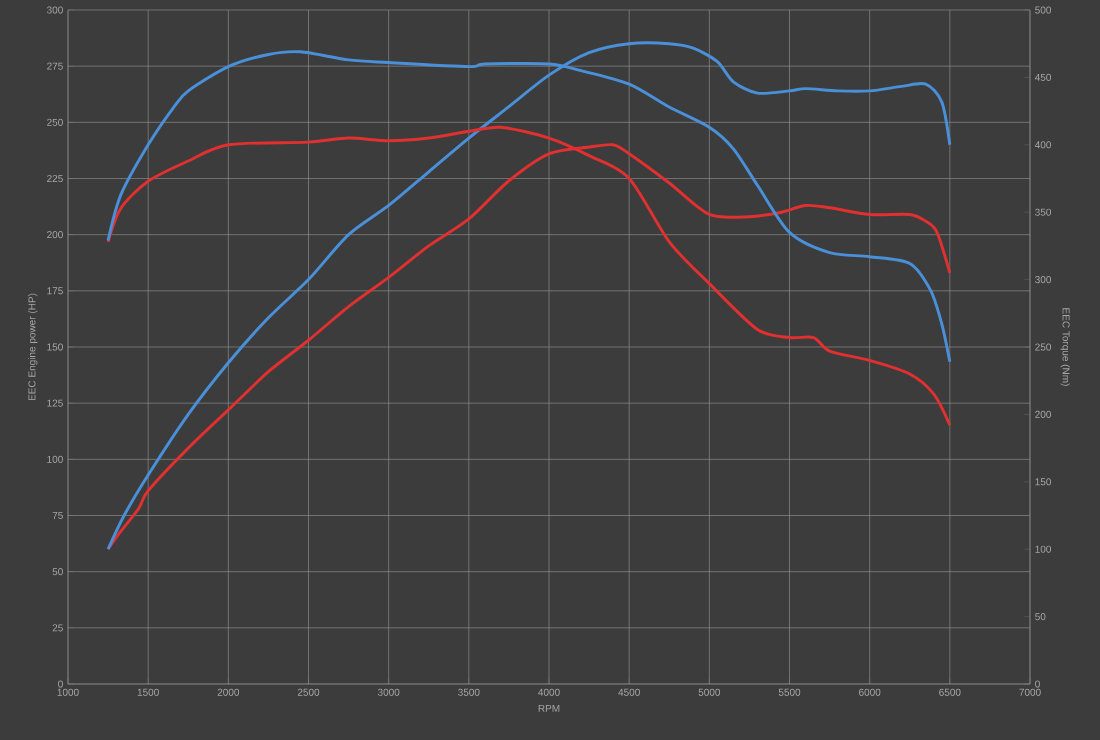 This screenshot has width=1100, height=740. Describe the element at coordinates (57, 515) in the screenshot. I see `y-tick-label: 75` at that location.